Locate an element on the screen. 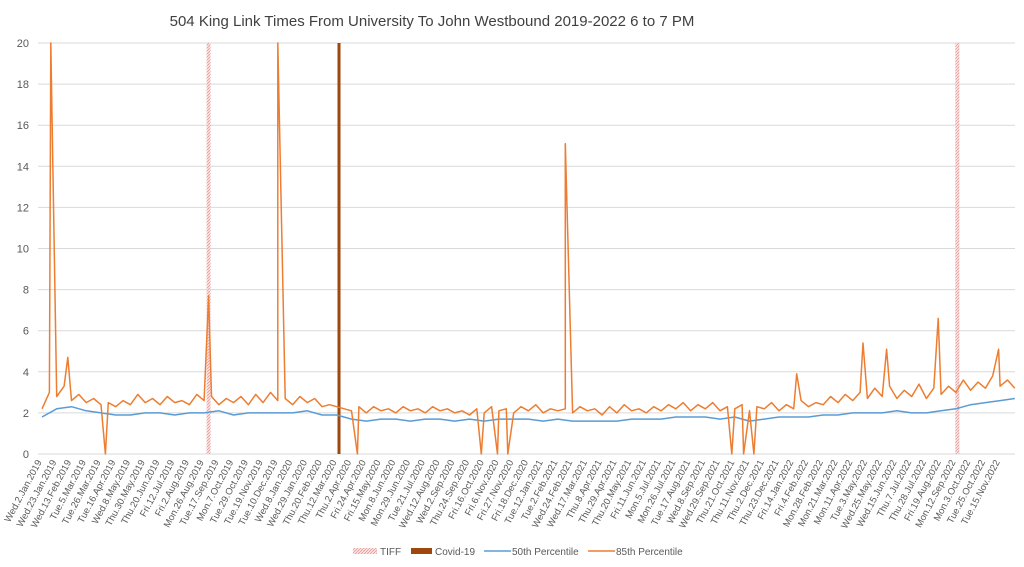  y-tick-label: 8 is located at coordinates (26, 291).